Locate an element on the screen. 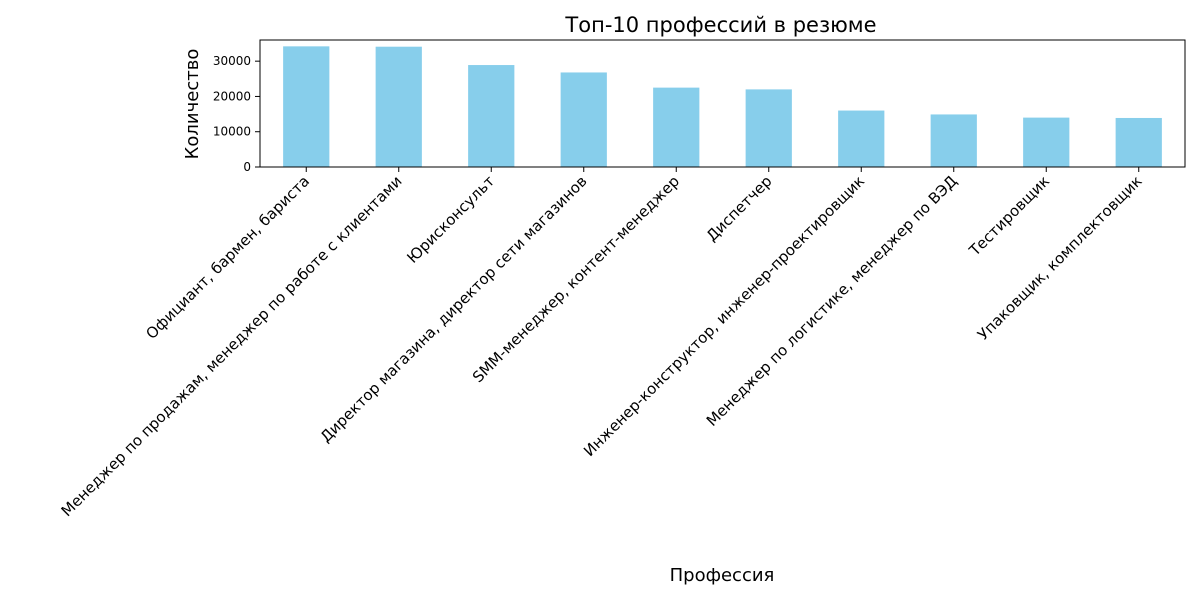 The image size is (1200, 600). x-axis-title: Профессия is located at coordinates (722, 575).